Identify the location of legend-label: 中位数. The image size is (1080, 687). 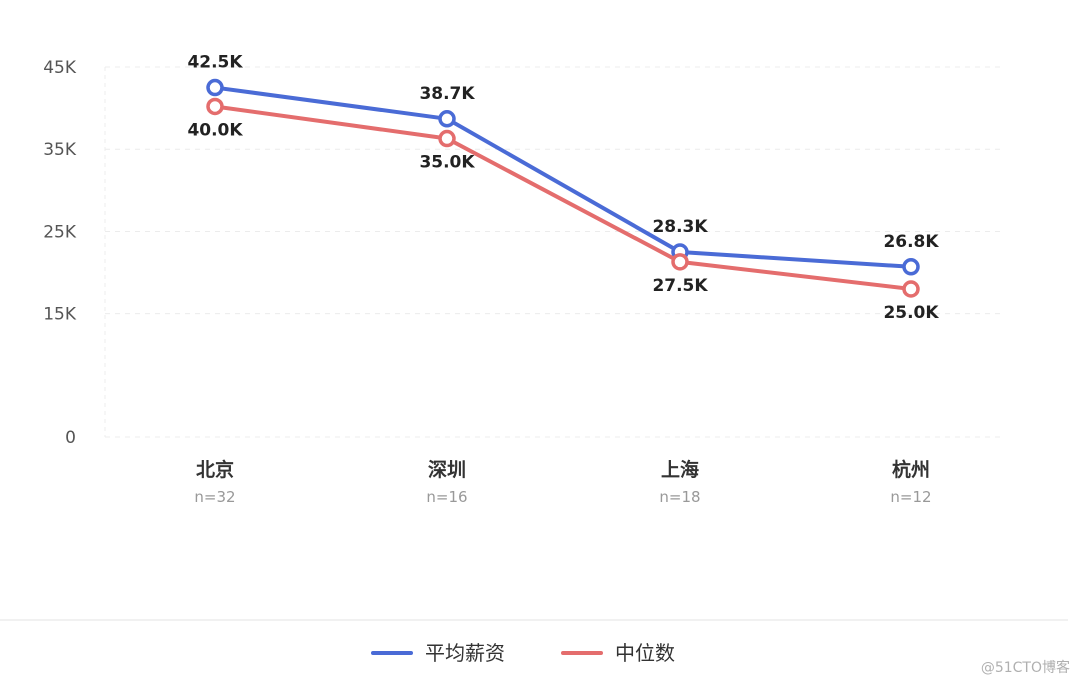
(645, 653).